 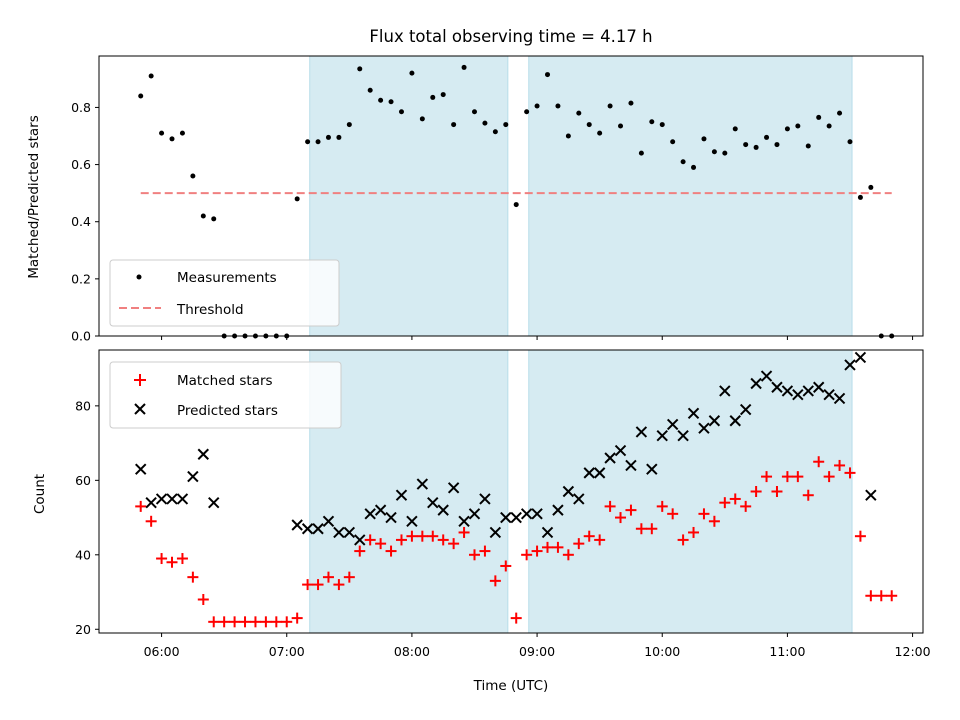 I want to click on top-legend: Measurements Threshold, so click(x=224, y=293).